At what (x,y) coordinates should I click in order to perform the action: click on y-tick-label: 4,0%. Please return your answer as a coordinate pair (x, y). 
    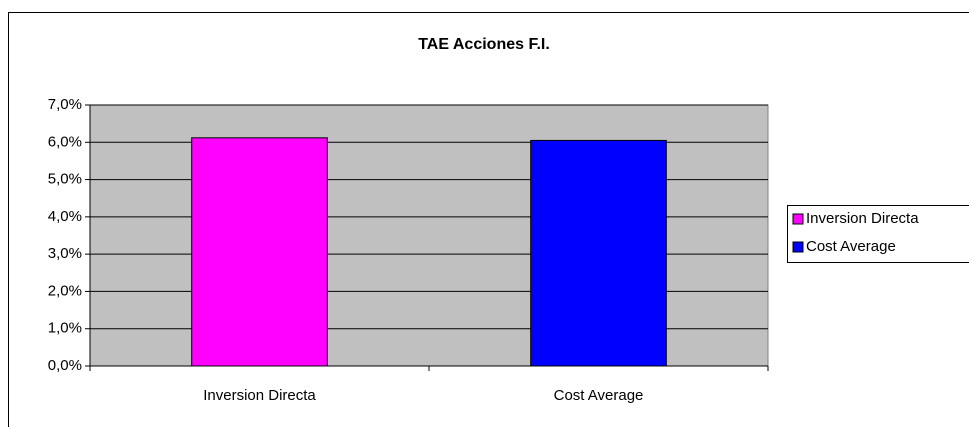
    Looking at the image, I should click on (65, 216).